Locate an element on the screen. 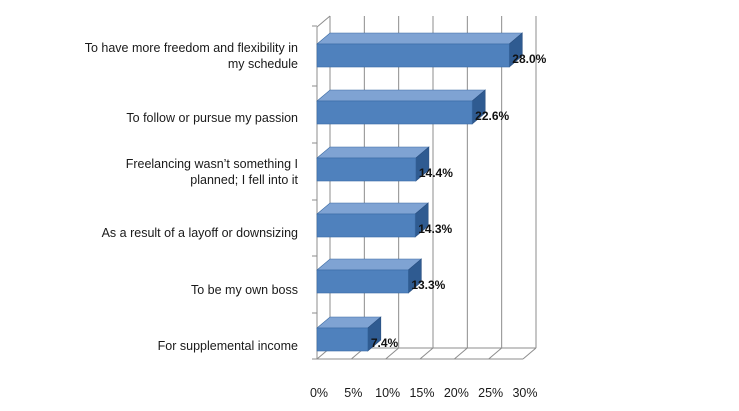  value-label-4: 13.3% is located at coordinates (428, 285).